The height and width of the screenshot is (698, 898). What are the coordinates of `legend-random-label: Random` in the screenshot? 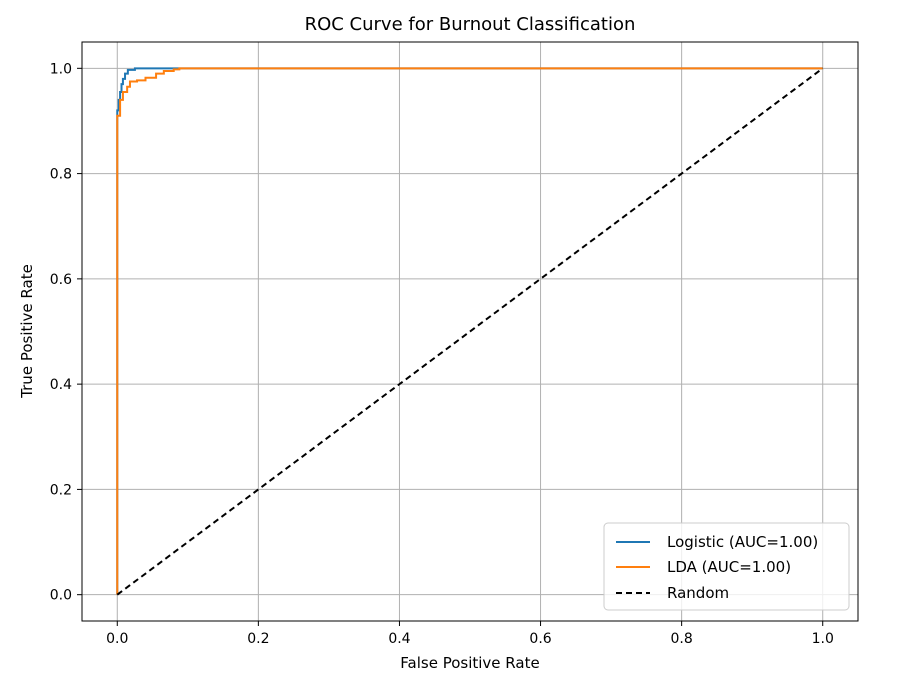 It's located at (698, 593).